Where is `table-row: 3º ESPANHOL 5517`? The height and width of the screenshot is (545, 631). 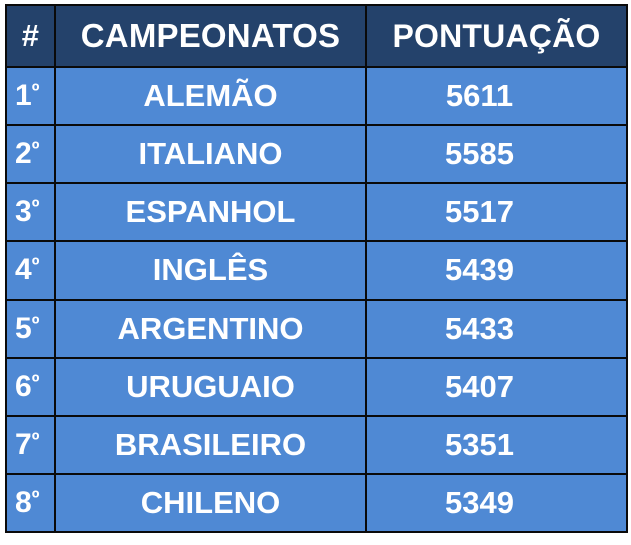 table-row: 3º ESPANHOL 5517 is located at coordinates (316, 212).